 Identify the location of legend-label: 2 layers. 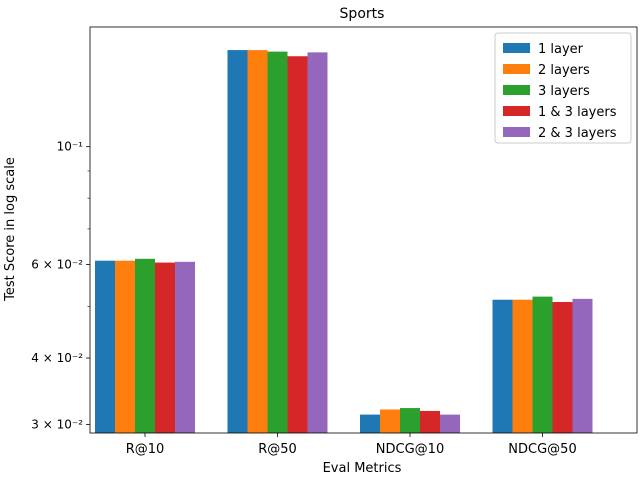
(564, 70).